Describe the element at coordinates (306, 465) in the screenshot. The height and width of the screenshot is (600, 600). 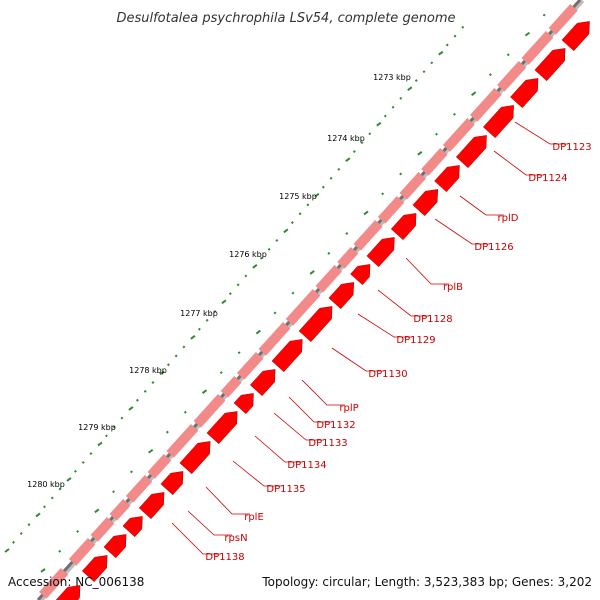
I see `gene-label: DP1134` at that location.